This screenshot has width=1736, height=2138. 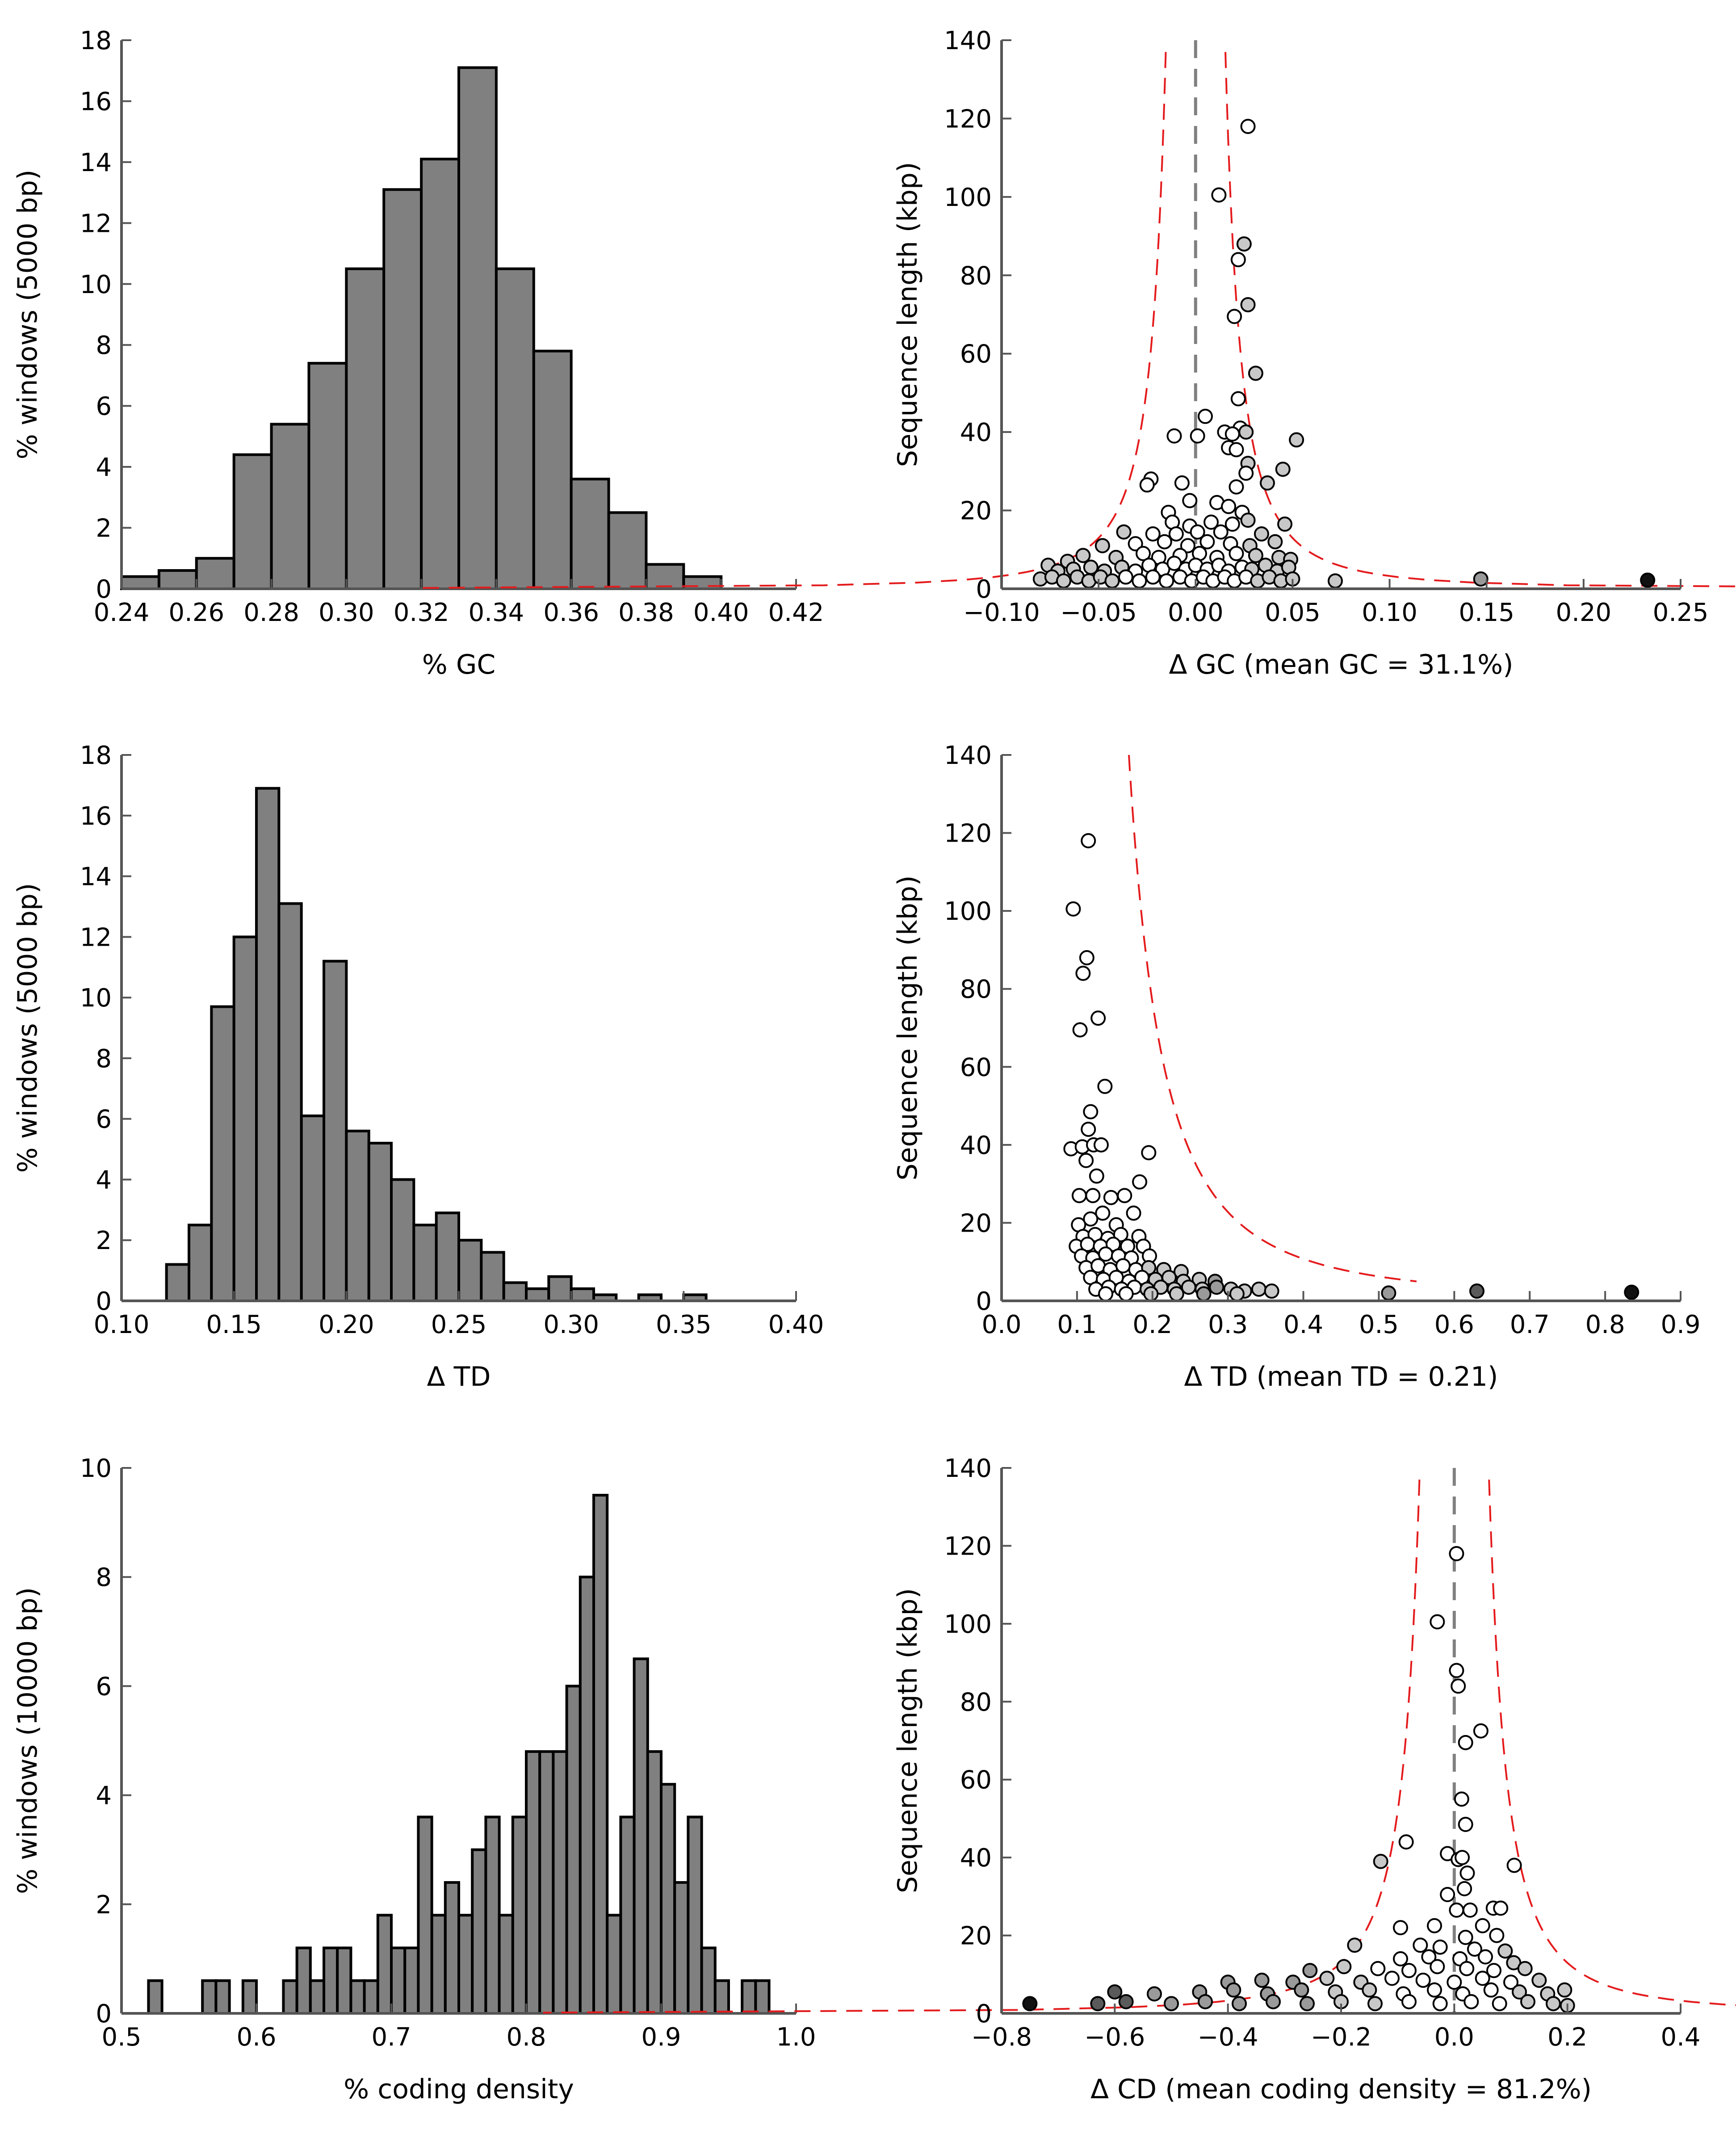 What do you see at coordinates (1454, 1325) in the screenshot?
I see `x-tick-label: 0.6` at bounding box center [1454, 1325].